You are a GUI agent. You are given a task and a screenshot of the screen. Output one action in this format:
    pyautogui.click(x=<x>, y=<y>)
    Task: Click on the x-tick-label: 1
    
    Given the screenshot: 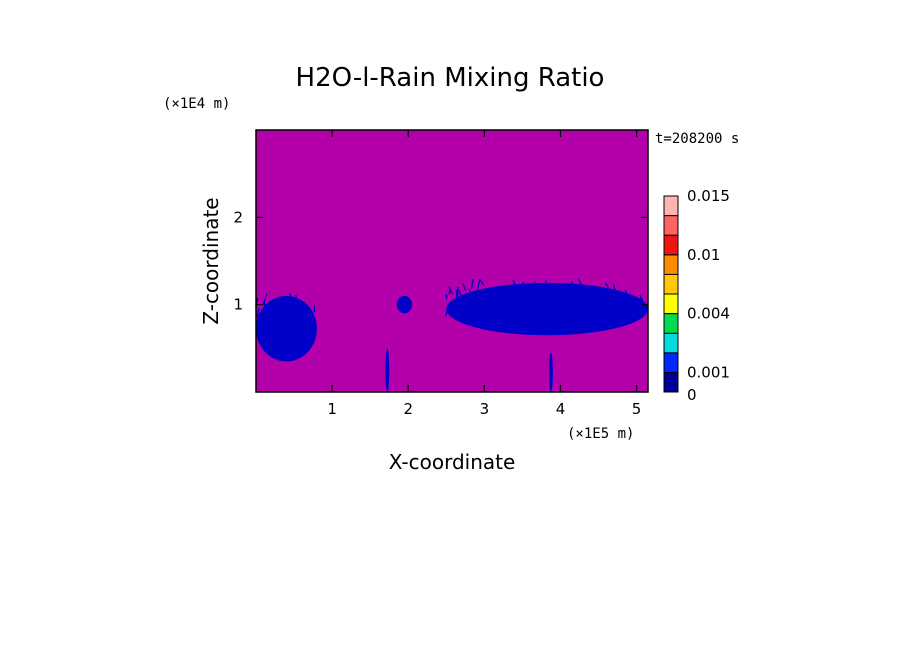 What is the action you would take?
    pyautogui.click(x=332, y=409)
    